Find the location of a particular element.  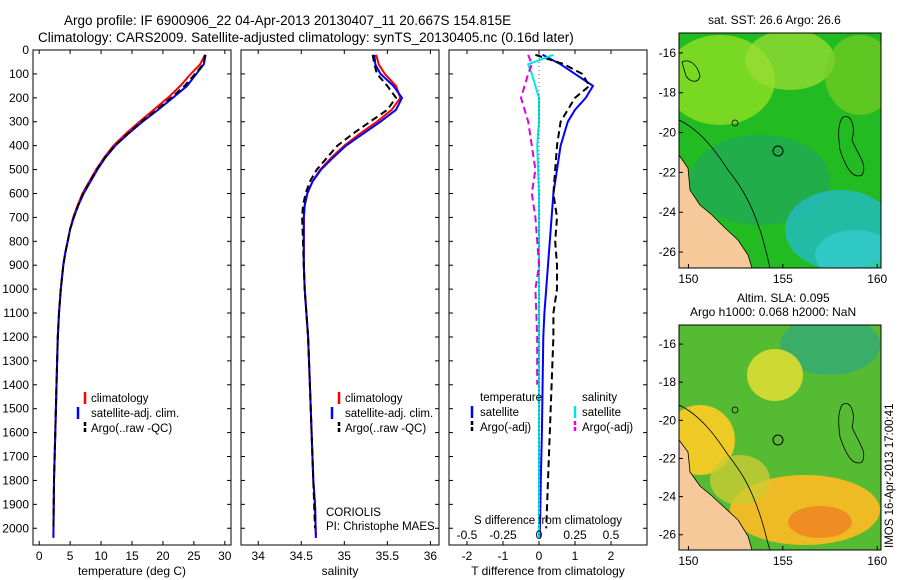

sst-map-frame is located at coordinates (780, 150).